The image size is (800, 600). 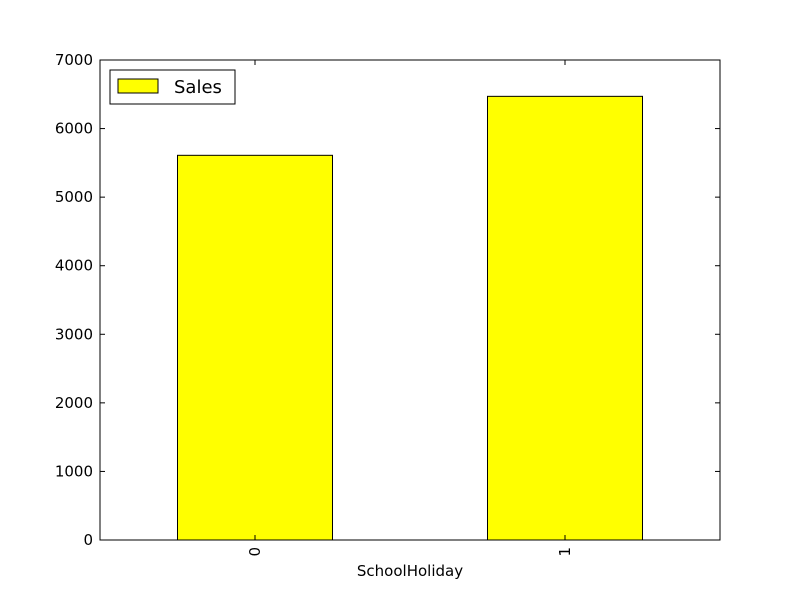 I want to click on y-tick-label: 2000, so click(x=74, y=403).